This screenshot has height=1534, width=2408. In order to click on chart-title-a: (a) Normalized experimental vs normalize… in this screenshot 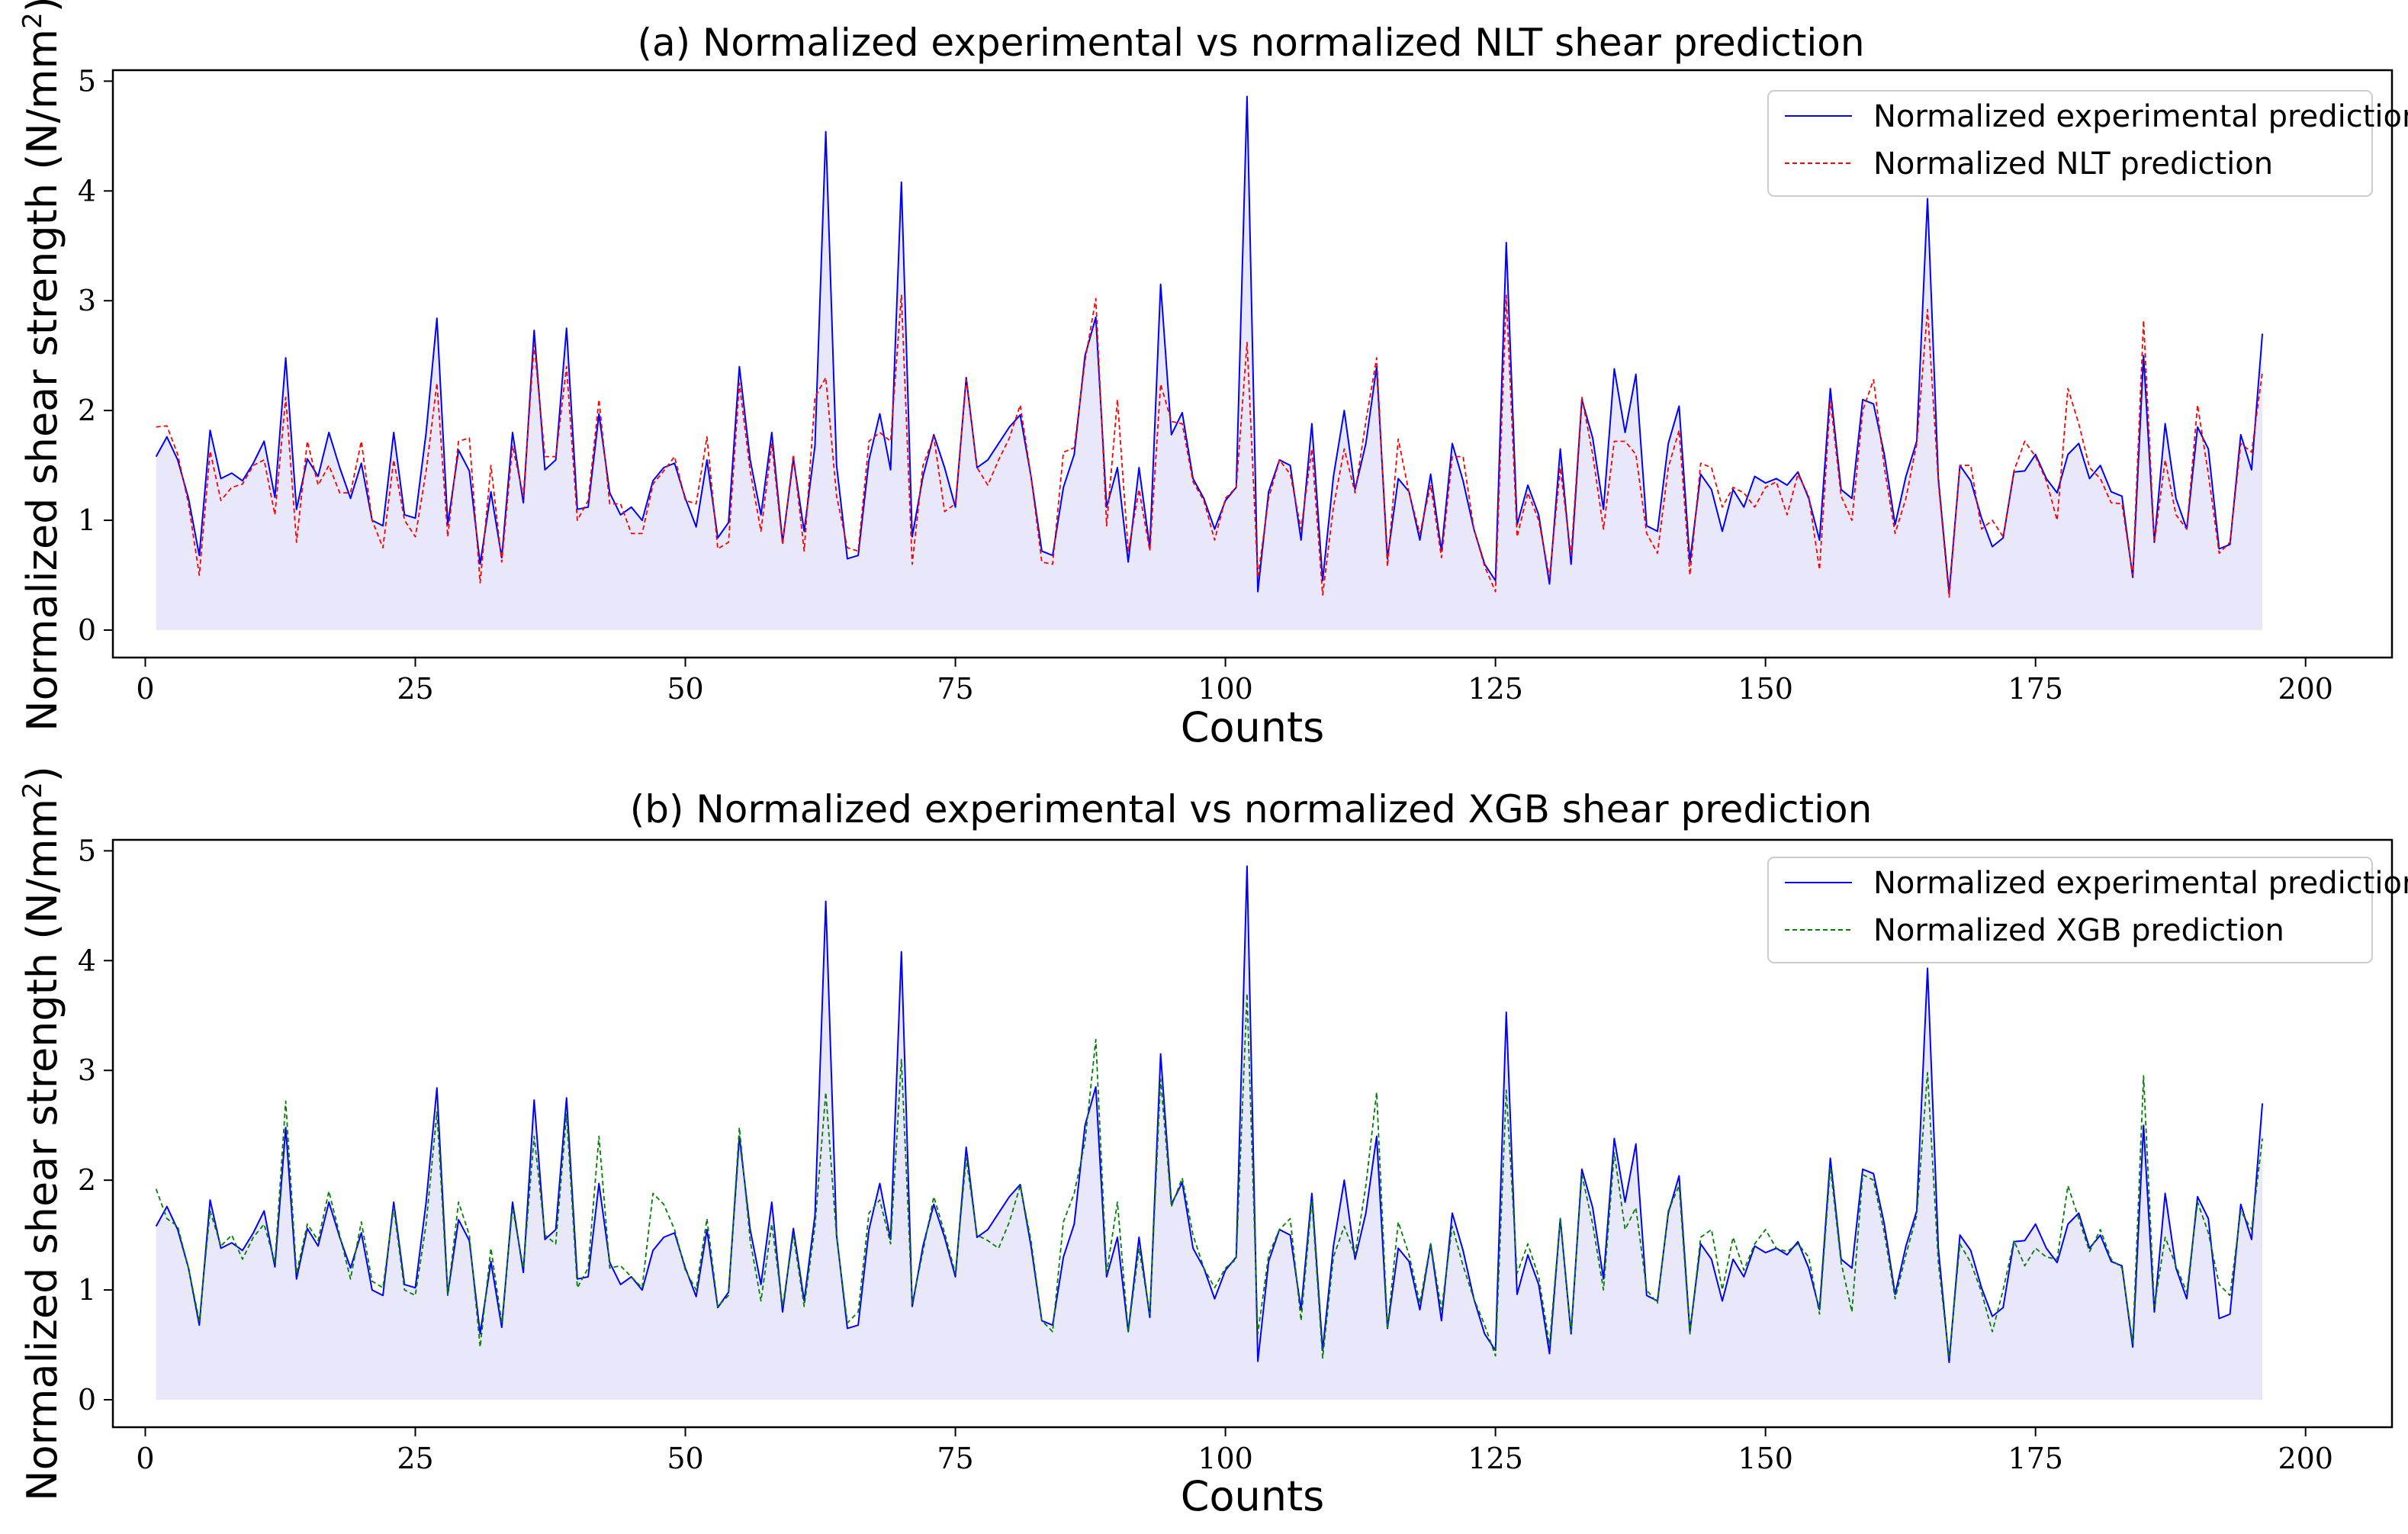, I will do `click(1250, 43)`.